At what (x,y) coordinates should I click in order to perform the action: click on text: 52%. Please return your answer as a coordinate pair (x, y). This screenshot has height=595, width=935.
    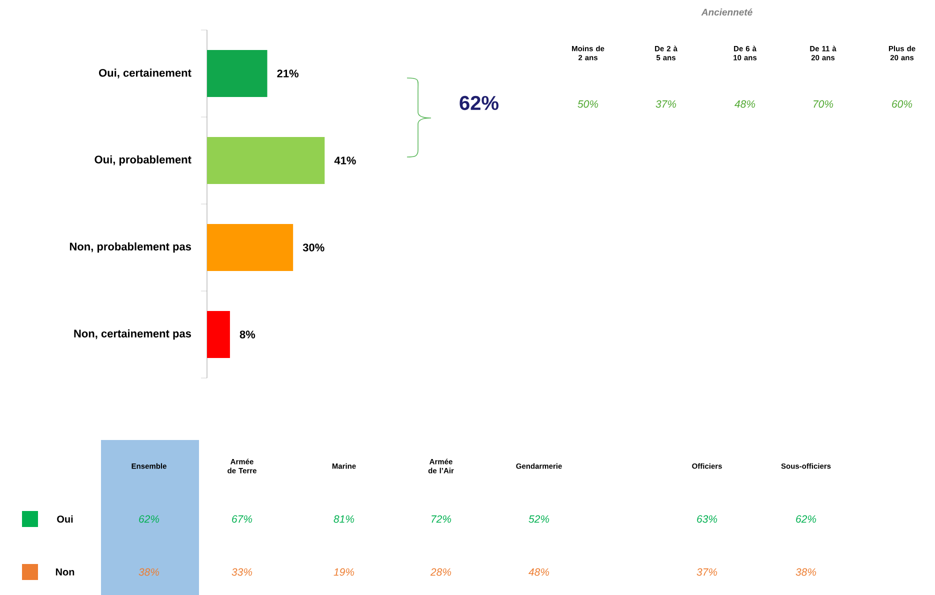
    Looking at the image, I should click on (539, 519).